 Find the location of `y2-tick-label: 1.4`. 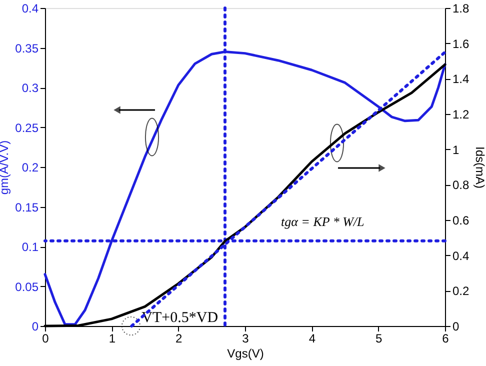

y2-tick-label: 1.4 is located at coordinates (461, 79).